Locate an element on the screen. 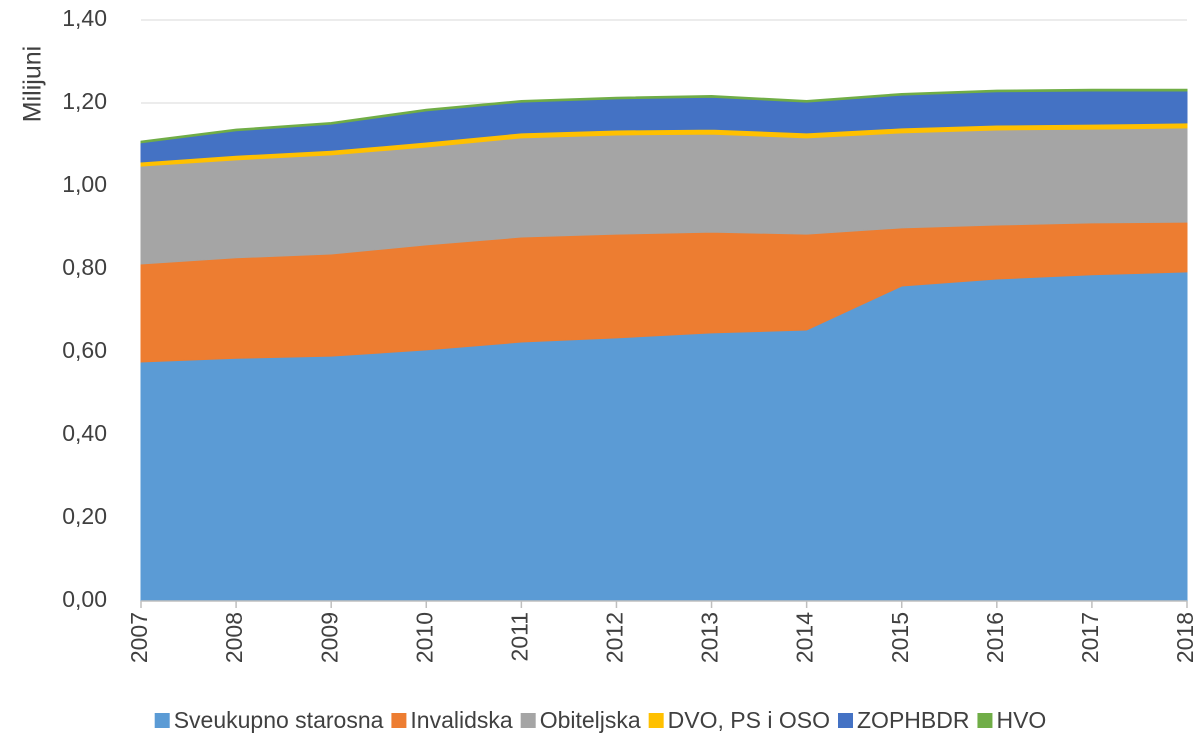 The image size is (1201, 747). x-tick-label: 2009 is located at coordinates (329, 637).